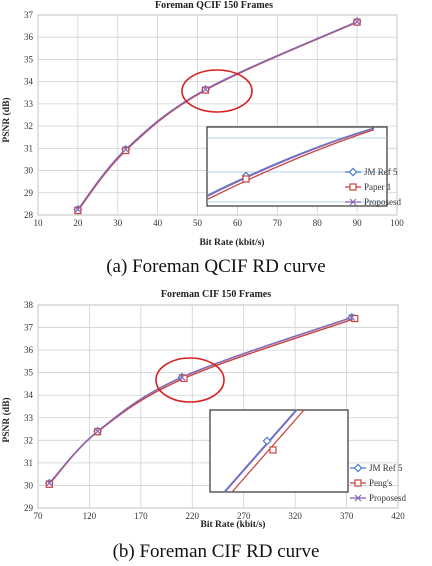 The width and height of the screenshot is (432, 566). Describe the element at coordinates (29, 305) in the screenshot. I see `y-tick-label: 38` at that location.